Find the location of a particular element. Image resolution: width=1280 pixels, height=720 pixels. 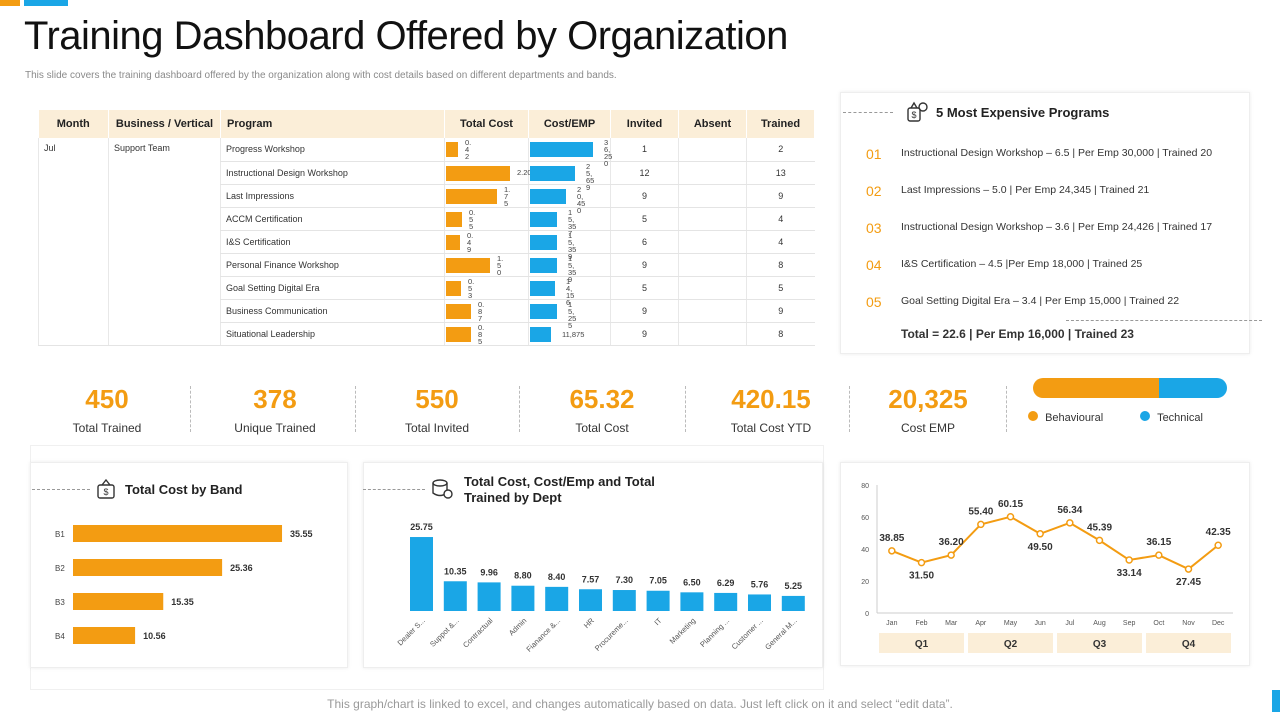

column-header: Invited is located at coordinates (644, 124).